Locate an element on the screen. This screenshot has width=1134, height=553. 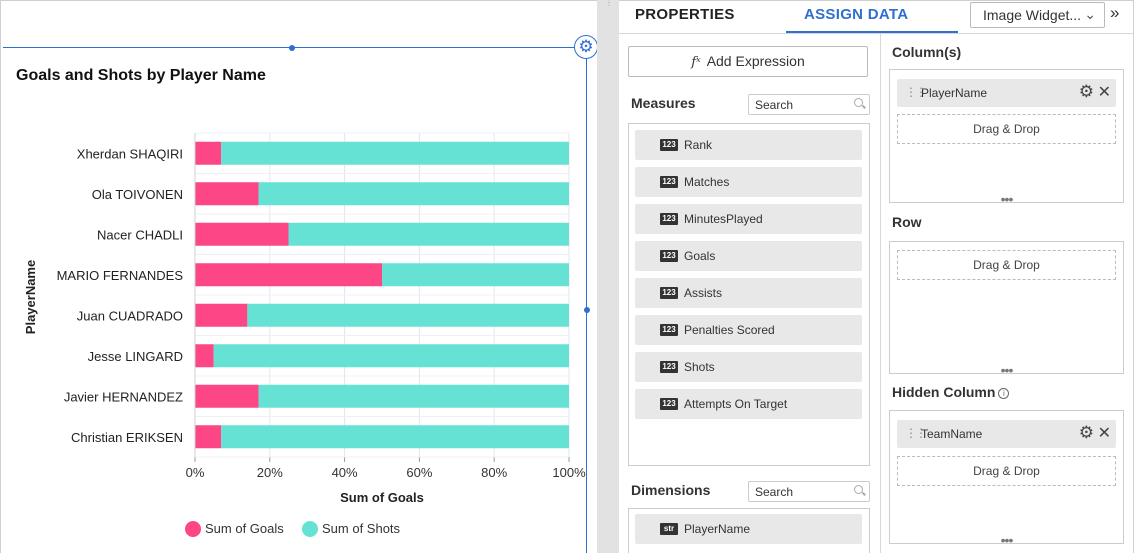
function-icon: fˣ is located at coordinates (696, 62).